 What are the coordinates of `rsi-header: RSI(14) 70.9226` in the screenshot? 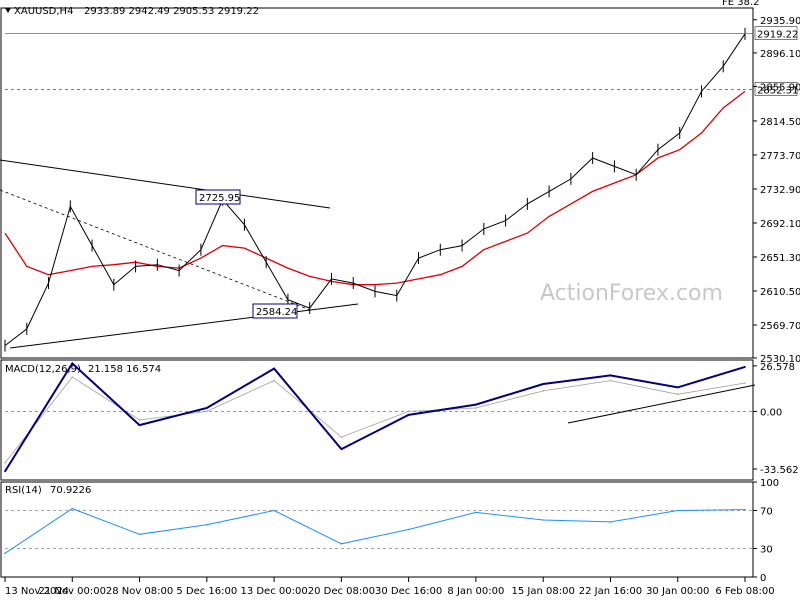 It's located at (48, 490).